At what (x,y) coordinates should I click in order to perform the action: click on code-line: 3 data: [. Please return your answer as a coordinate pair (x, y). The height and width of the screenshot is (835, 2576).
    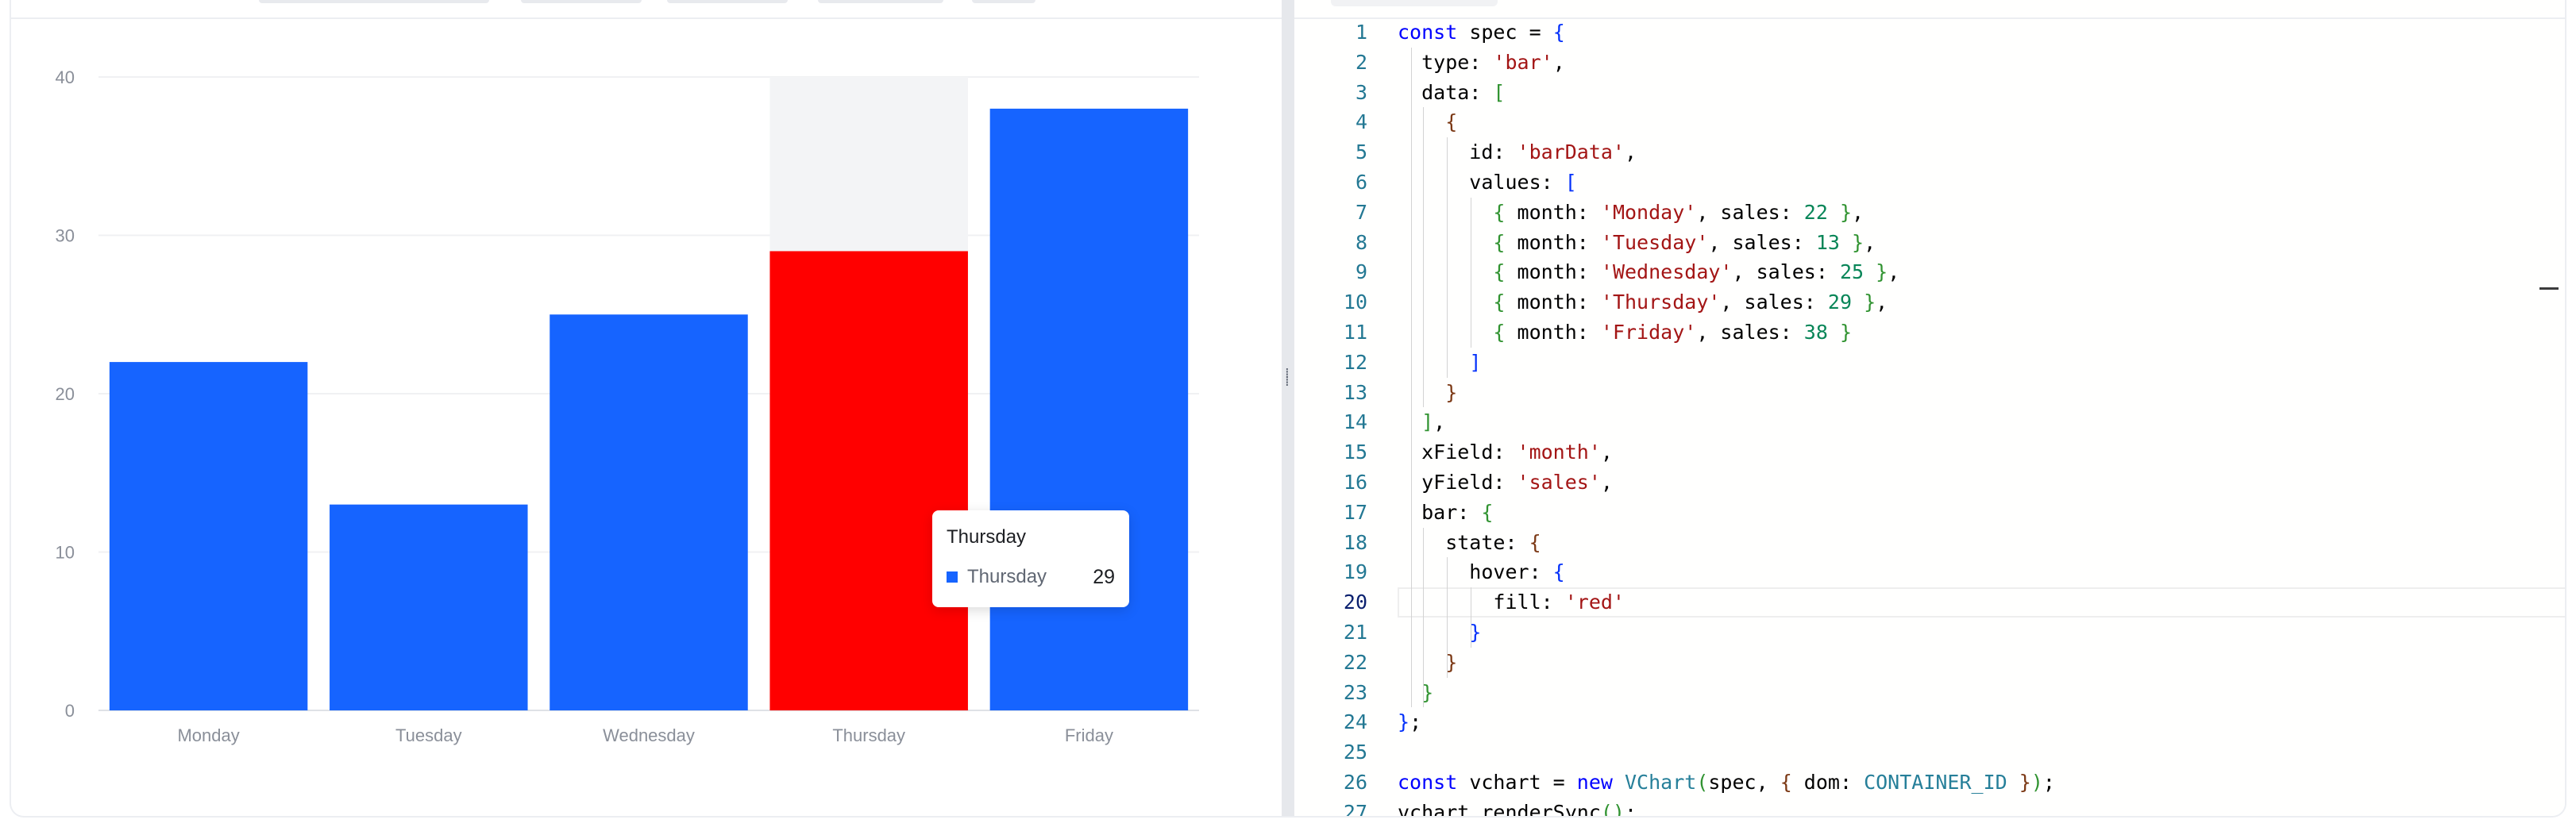
    Looking at the image, I should click on (1929, 93).